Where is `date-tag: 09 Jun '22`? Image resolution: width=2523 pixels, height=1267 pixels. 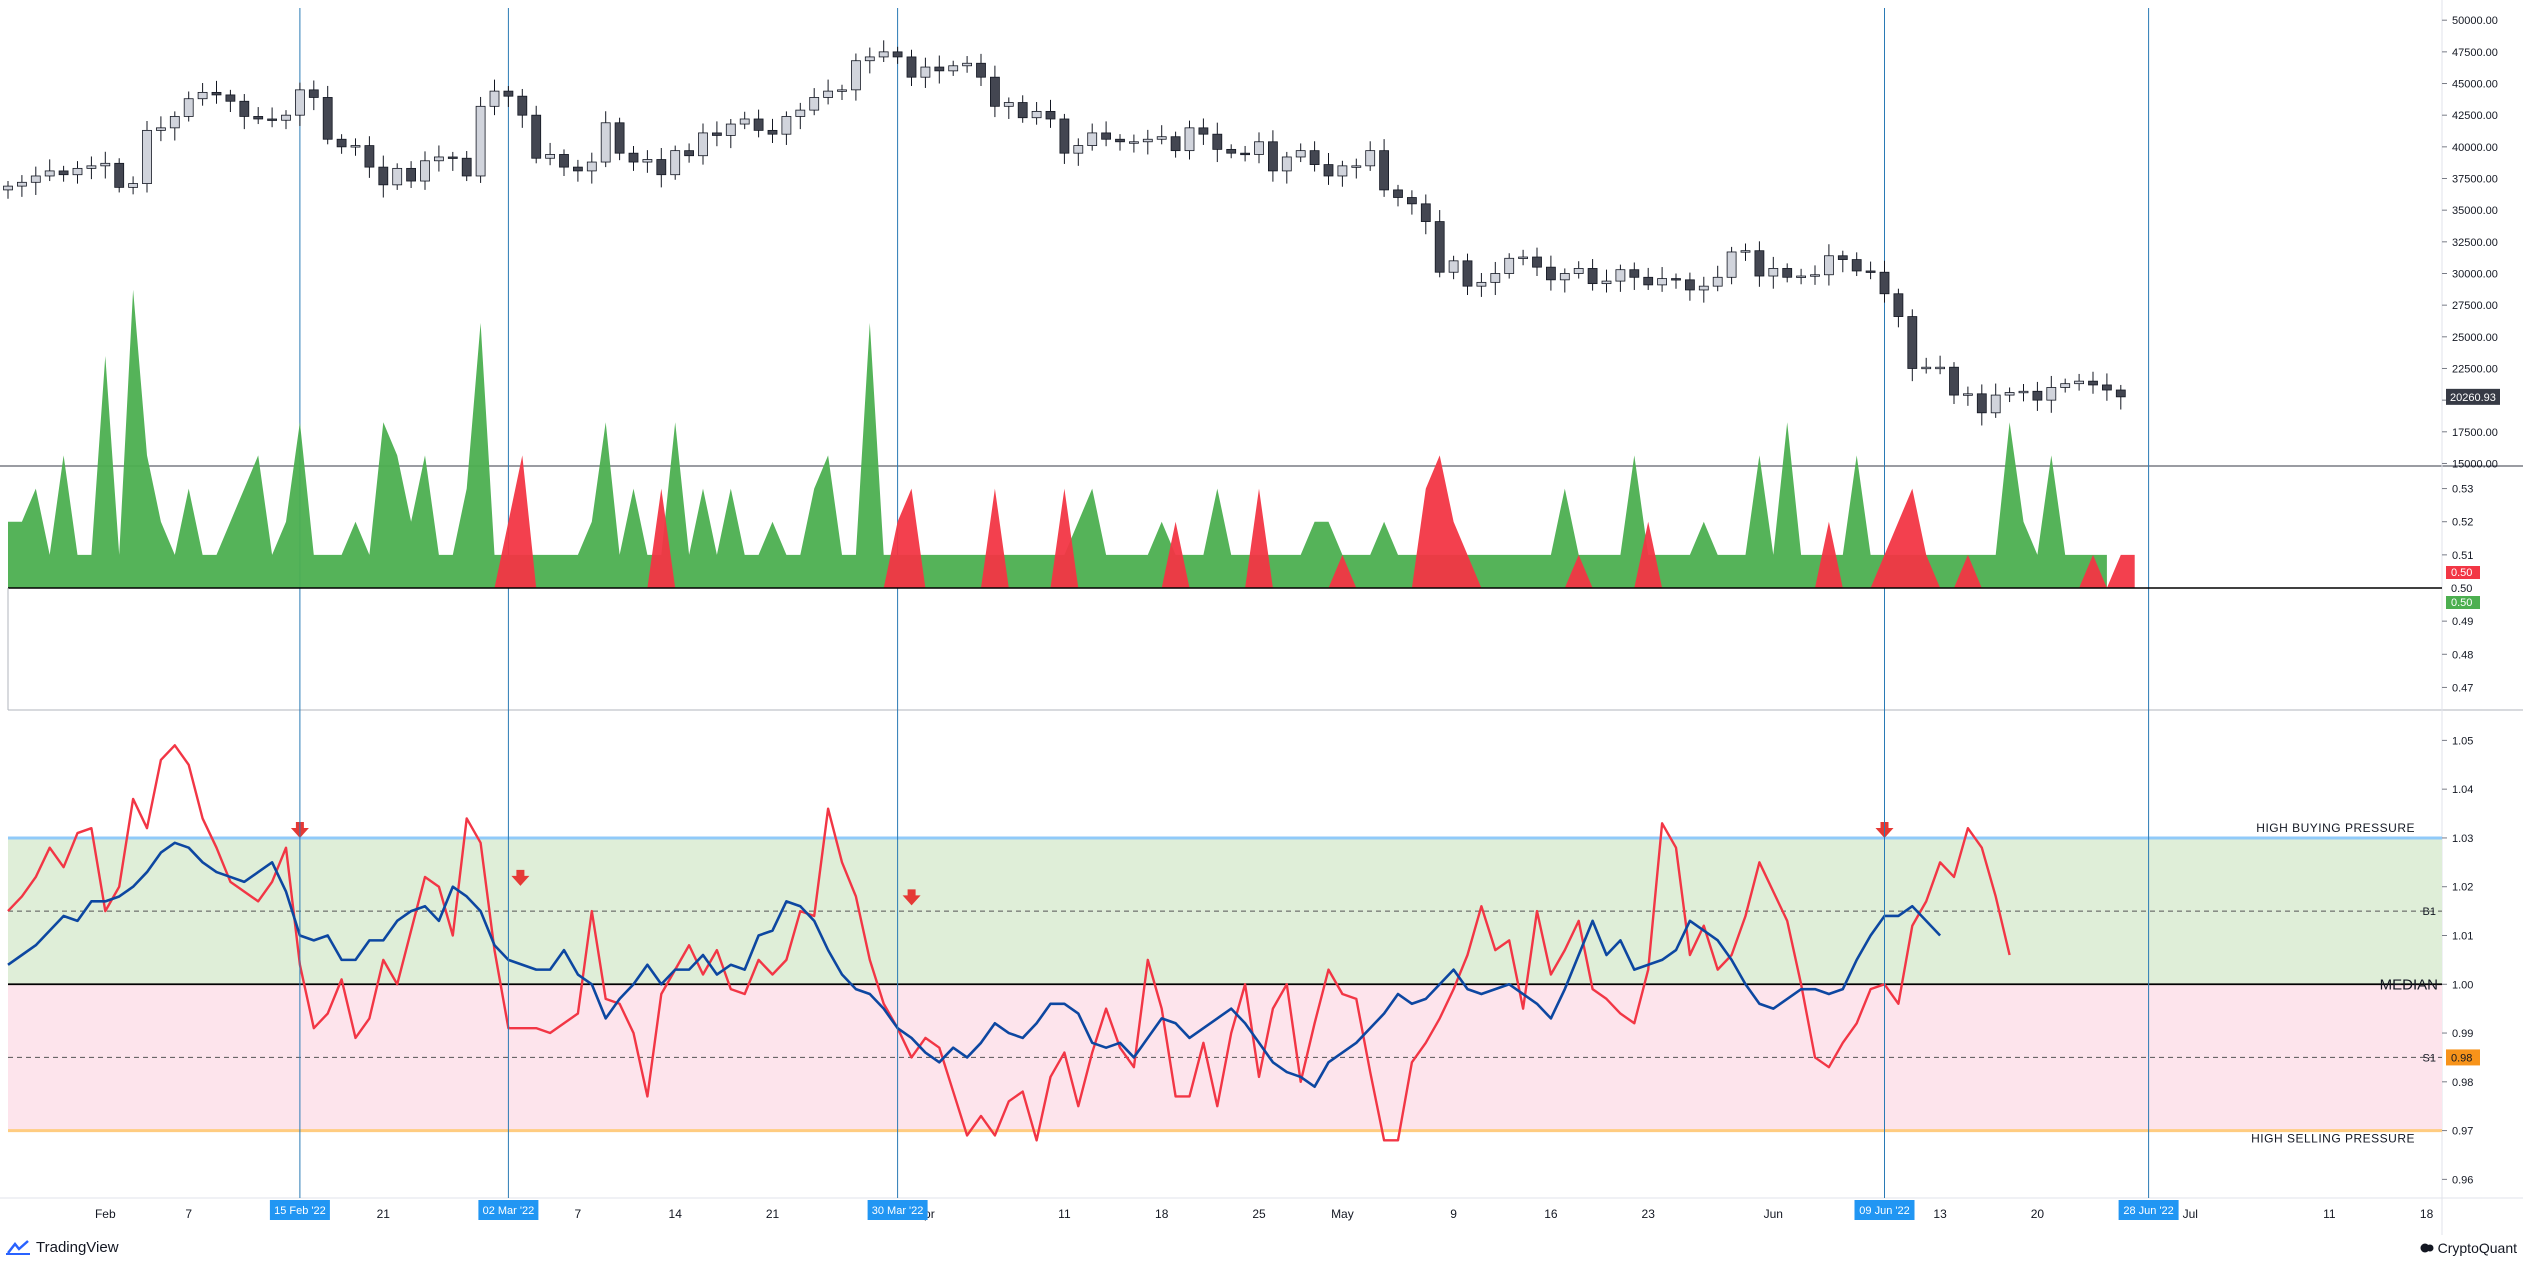
date-tag: 09 Jun '22 is located at coordinates (1884, 1210).